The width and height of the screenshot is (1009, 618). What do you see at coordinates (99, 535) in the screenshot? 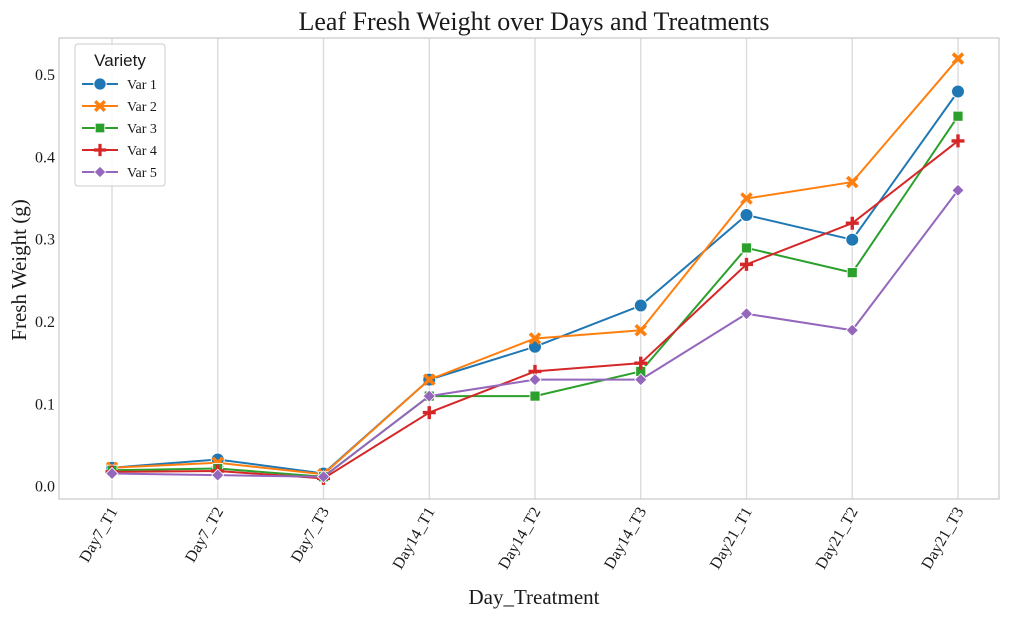
I see `x-tick-label: Day7_T1` at bounding box center [99, 535].